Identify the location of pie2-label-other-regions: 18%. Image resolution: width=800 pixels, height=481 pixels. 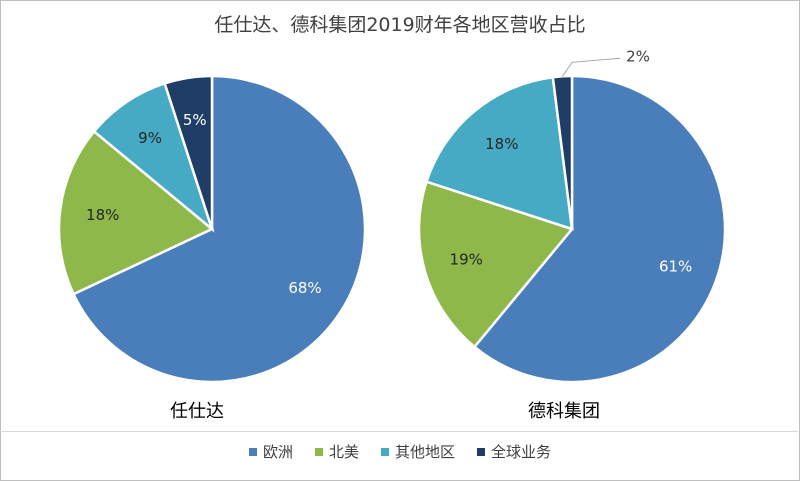
(501, 144).